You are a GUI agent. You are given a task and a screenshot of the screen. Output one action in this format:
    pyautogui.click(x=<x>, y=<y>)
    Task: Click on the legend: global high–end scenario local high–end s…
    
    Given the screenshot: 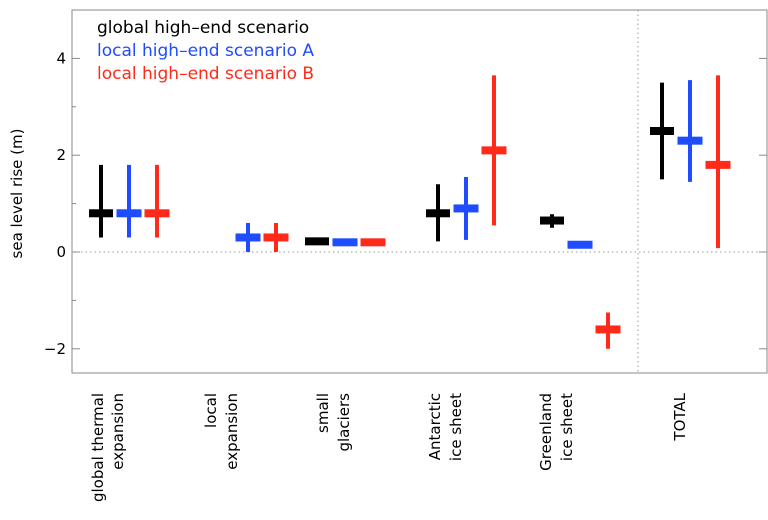 What is the action you would take?
    pyautogui.click(x=205, y=51)
    